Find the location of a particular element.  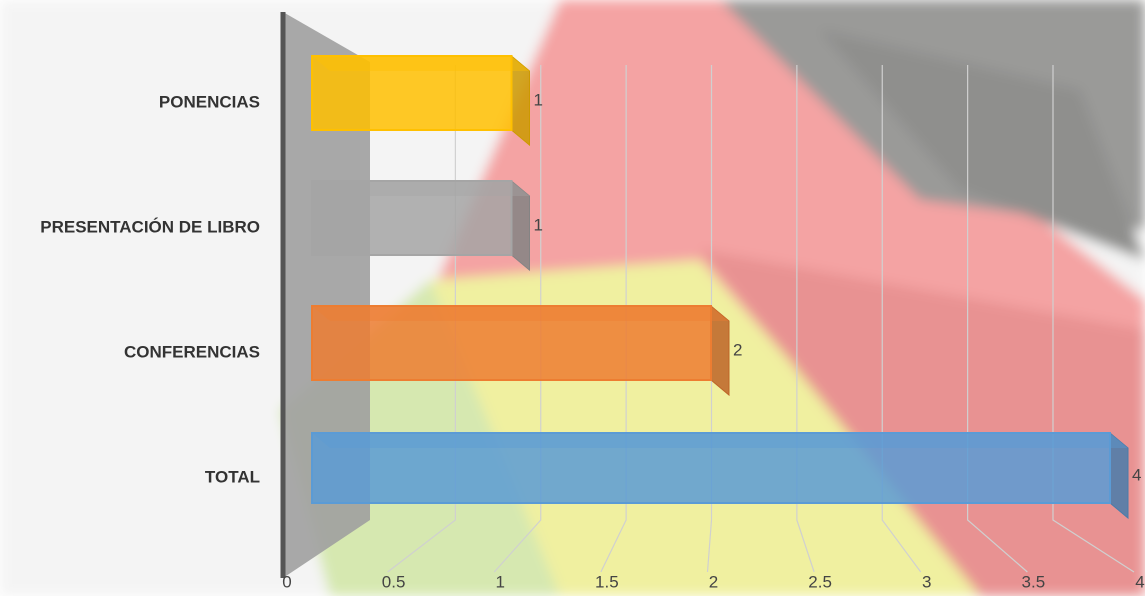

data-label: 4 is located at coordinates (1136, 474).